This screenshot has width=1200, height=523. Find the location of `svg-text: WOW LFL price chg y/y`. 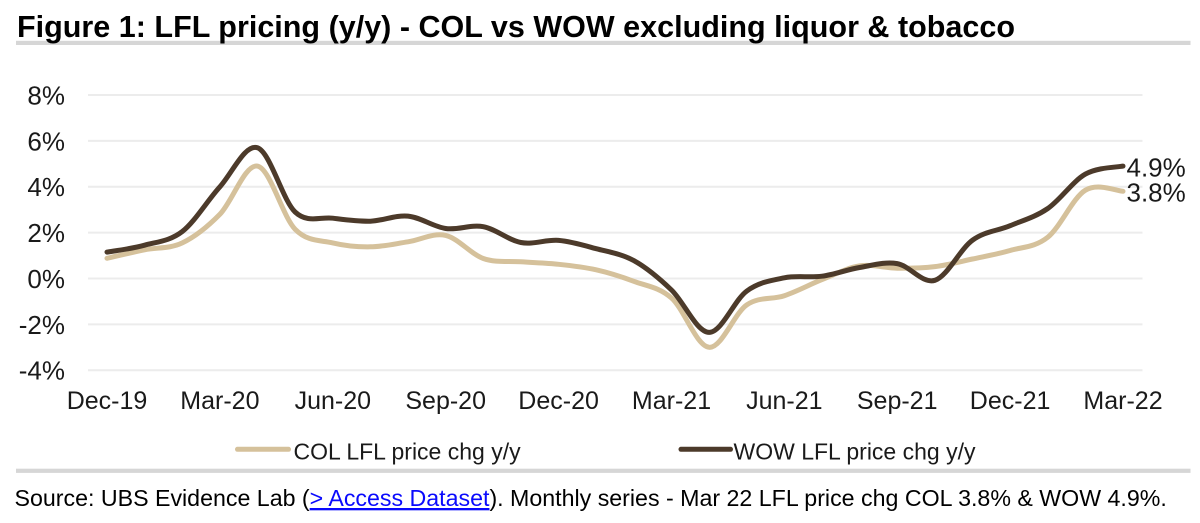

svg-text: WOW LFL price chg y/y is located at coordinates (855, 452).